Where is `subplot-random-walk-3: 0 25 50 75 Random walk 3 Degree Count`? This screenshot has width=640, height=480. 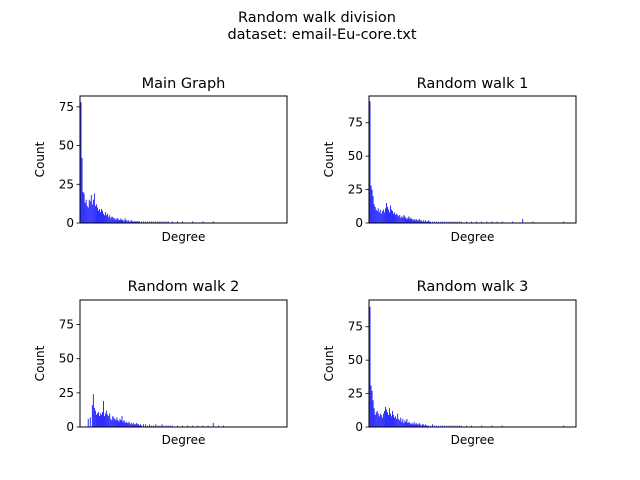 subplot-random-walk-3: 0 25 50 75 Random walk 3 Degree Count is located at coordinates (449, 363).